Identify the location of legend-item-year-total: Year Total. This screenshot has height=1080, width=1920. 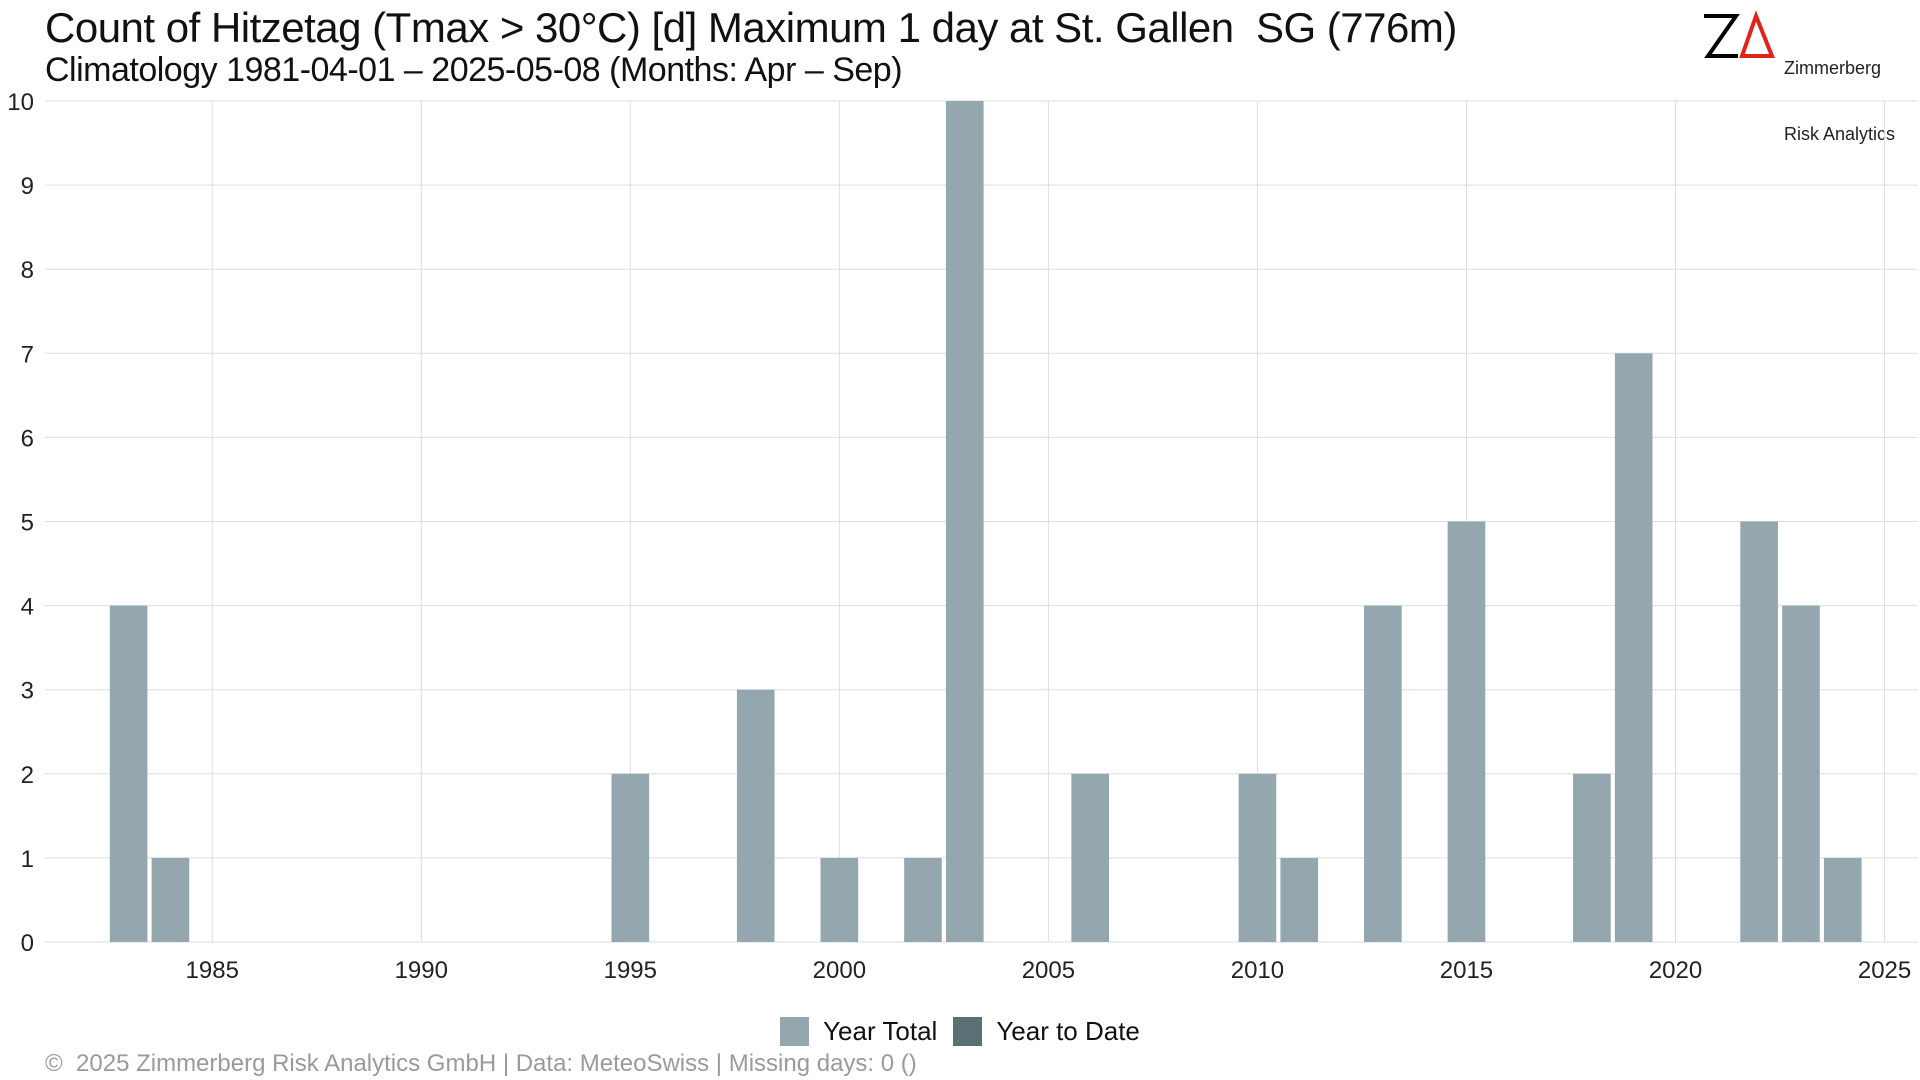
(858, 1031).